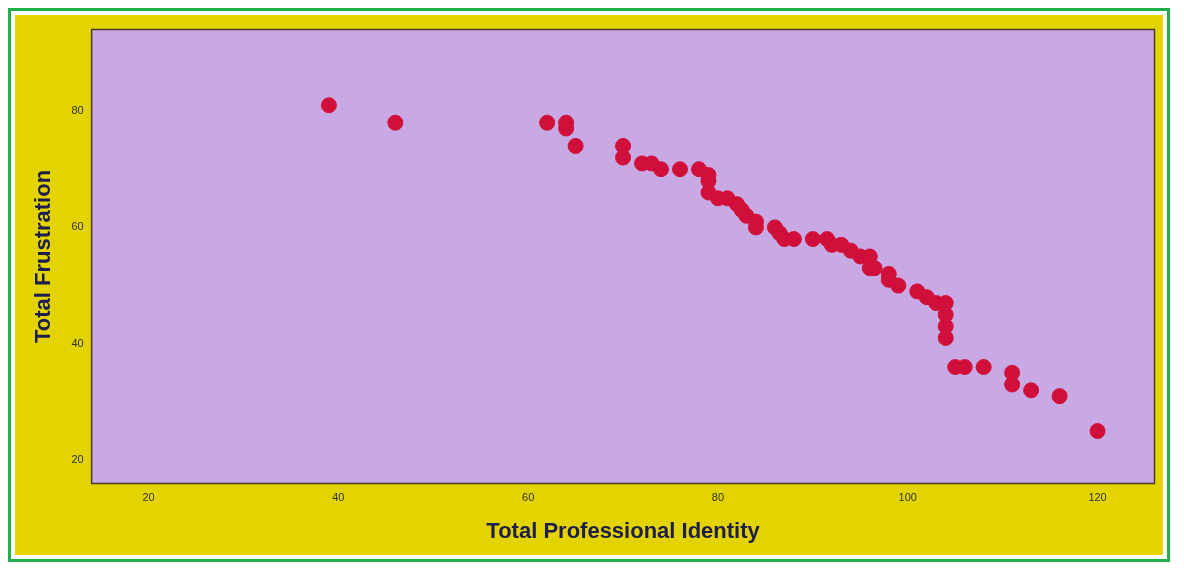 The height and width of the screenshot is (571, 1184). Describe the element at coordinates (1097, 497) in the screenshot. I see `x-tick-label: 120` at that location.